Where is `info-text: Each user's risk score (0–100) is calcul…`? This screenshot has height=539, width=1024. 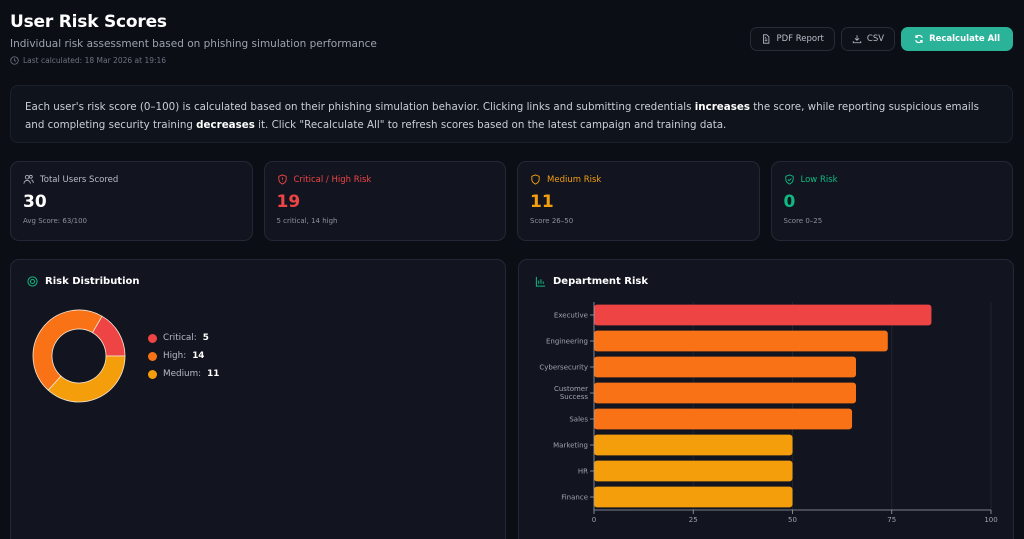 info-text: Each user's risk score (0–100) is calcul… is located at coordinates (360, 107).